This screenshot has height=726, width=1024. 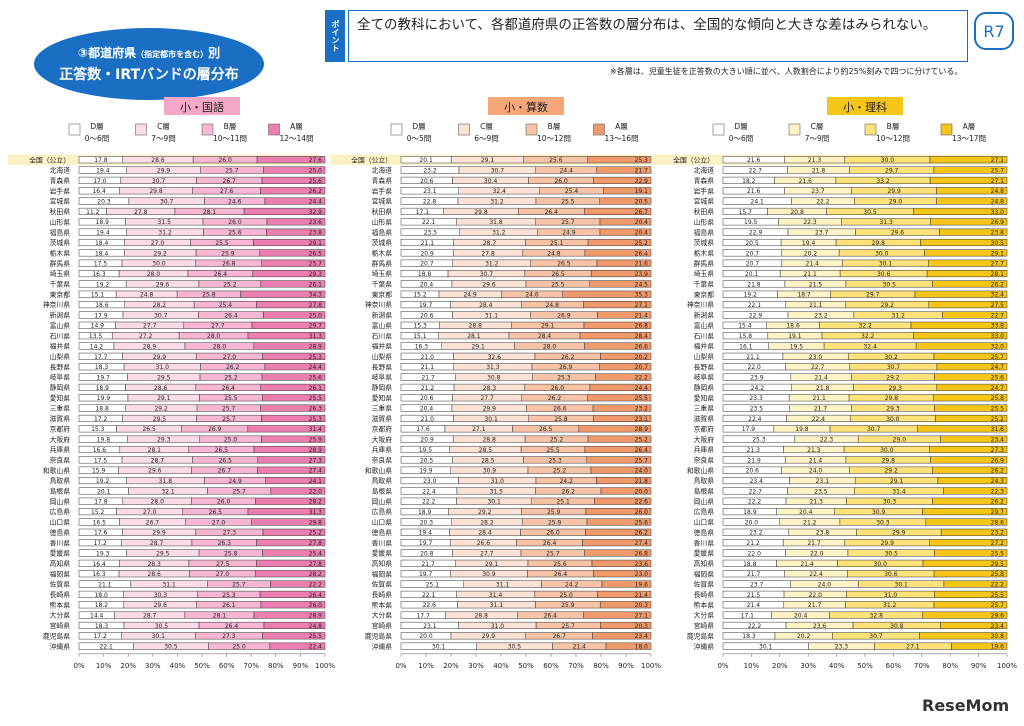 What do you see at coordinates (572, 191) in the screenshot?
I see `bar-value-label: 25.4` at bounding box center [572, 191].